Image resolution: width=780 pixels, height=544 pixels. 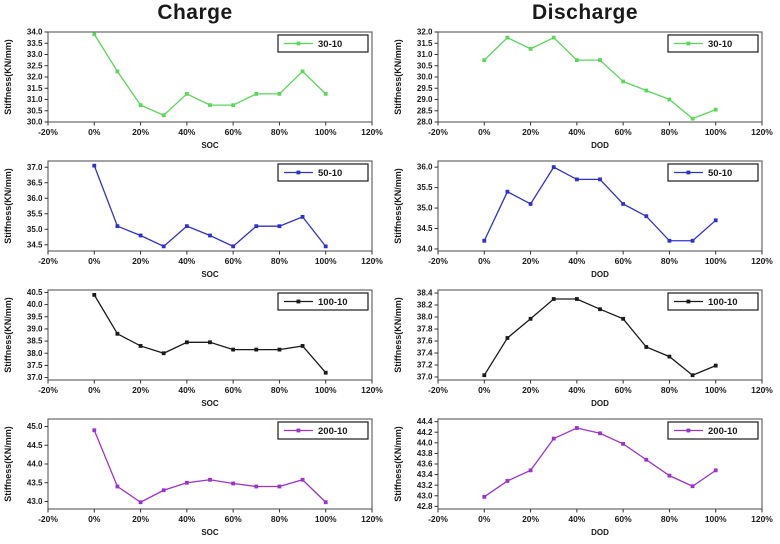 I want to click on x-axis-label: DOD, so click(x=600, y=274).